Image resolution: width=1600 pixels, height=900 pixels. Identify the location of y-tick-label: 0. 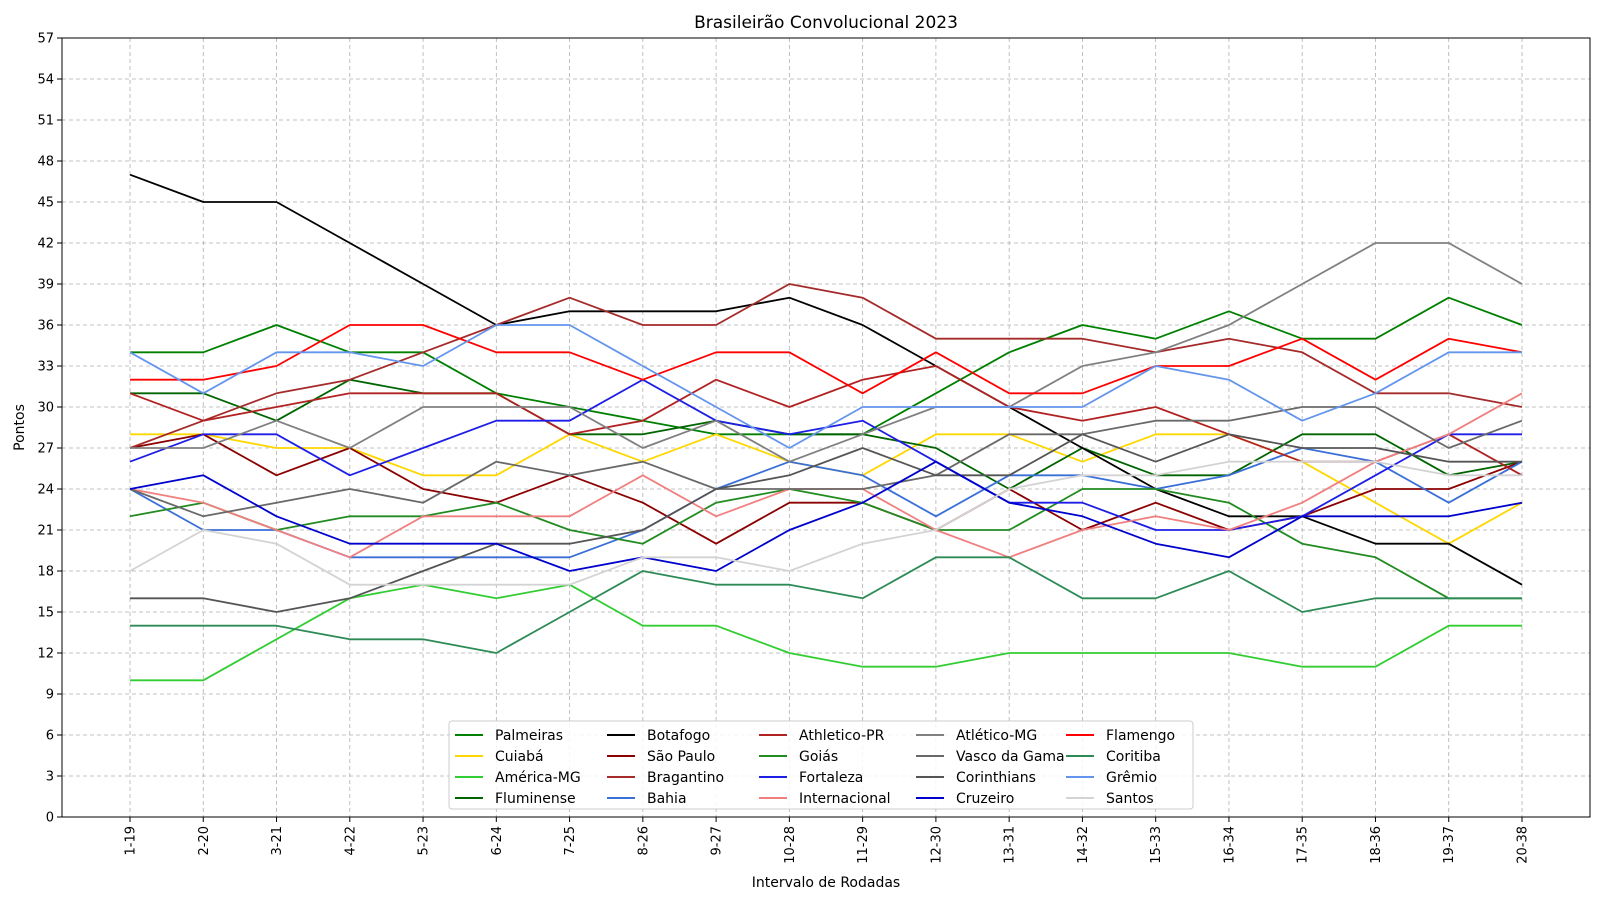
(50, 818).